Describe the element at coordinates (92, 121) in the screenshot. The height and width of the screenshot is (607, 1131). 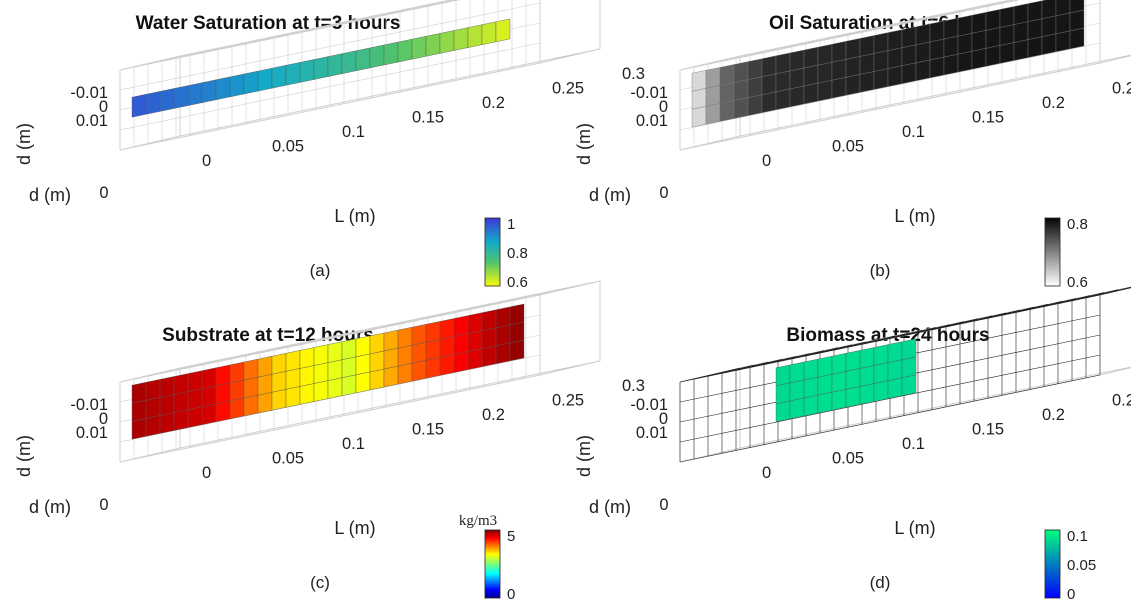
I see `z-tick-label: 0.01` at that location.